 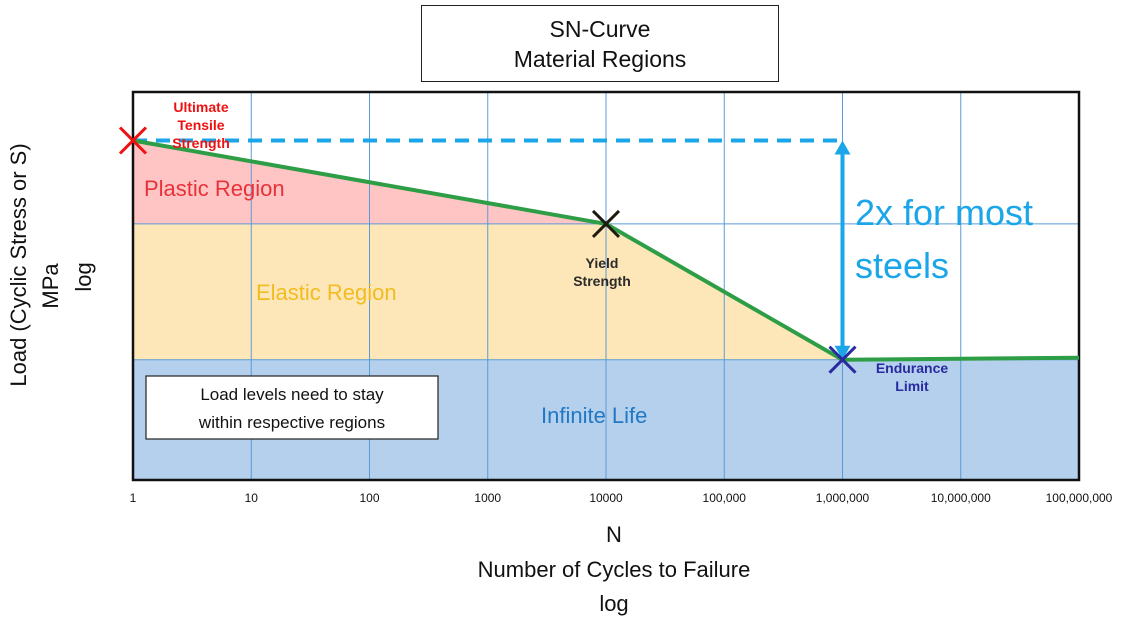 What do you see at coordinates (214, 188) in the screenshot?
I see `plastic-region-label: Plastic Region` at bounding box center [214, 188].